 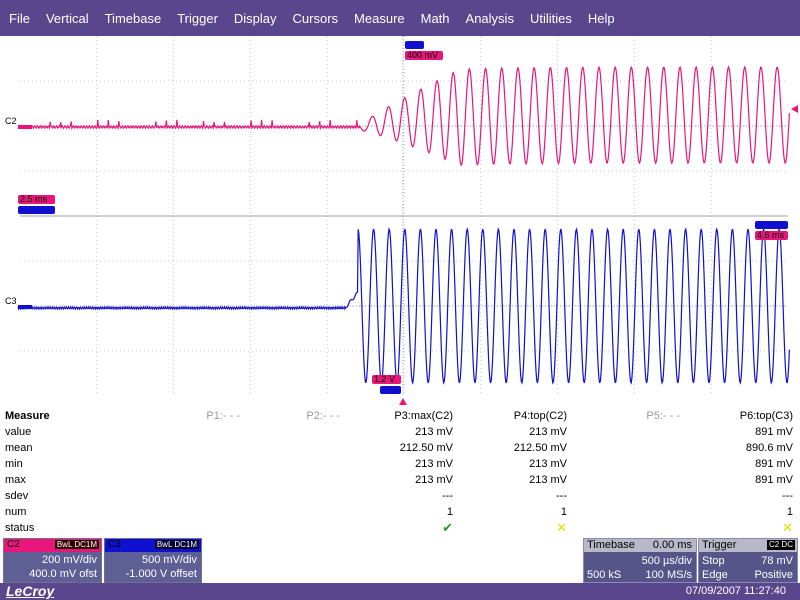 I want to click on measure-row-sdev: sdev --- --- ---, so click(x=400, y=497).